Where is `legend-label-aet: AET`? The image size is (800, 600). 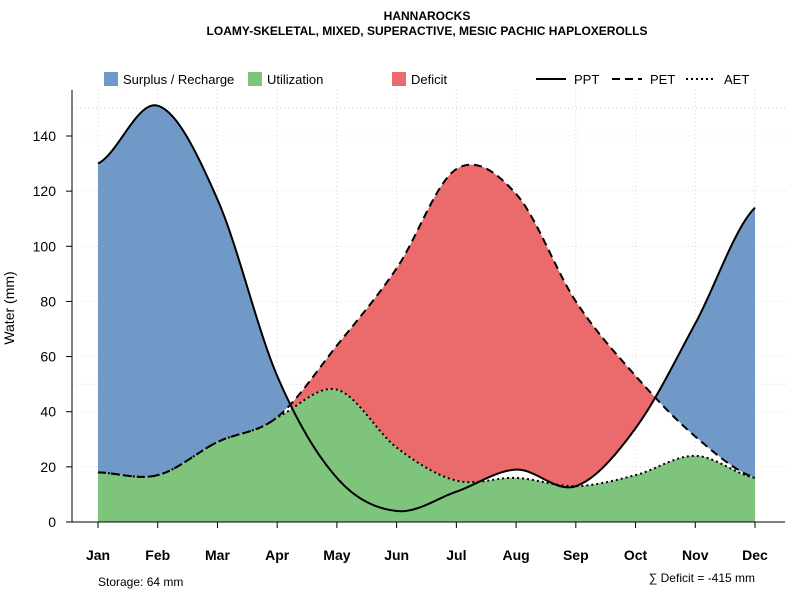 legend-label-aet: AET is located at coordinates (736, 79).